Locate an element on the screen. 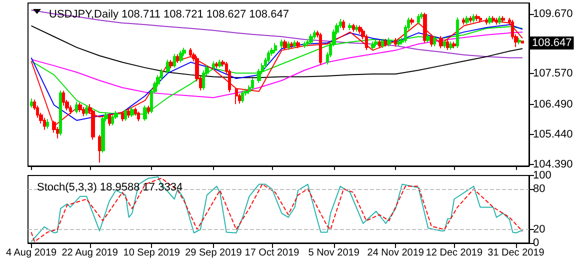  y-tick-label: 0 is located at coordinates (536, 243).